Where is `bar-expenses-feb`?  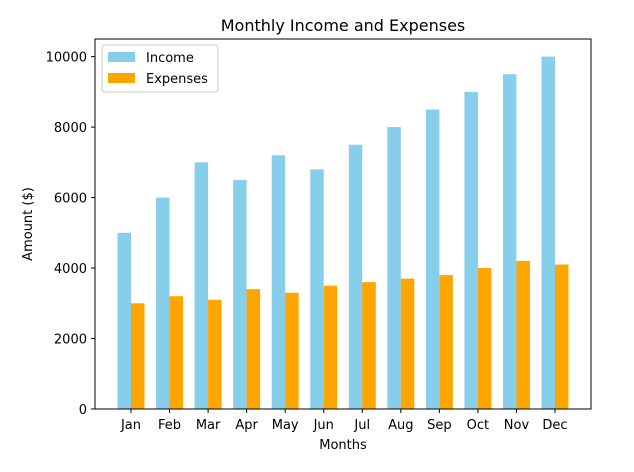 bar-expenses-feb is located at coordinates (176, 352).